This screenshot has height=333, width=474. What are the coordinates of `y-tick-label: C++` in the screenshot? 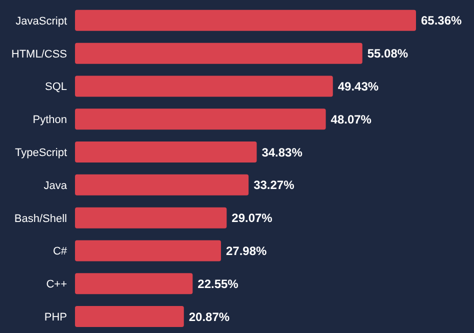 It's located at (56, 284).